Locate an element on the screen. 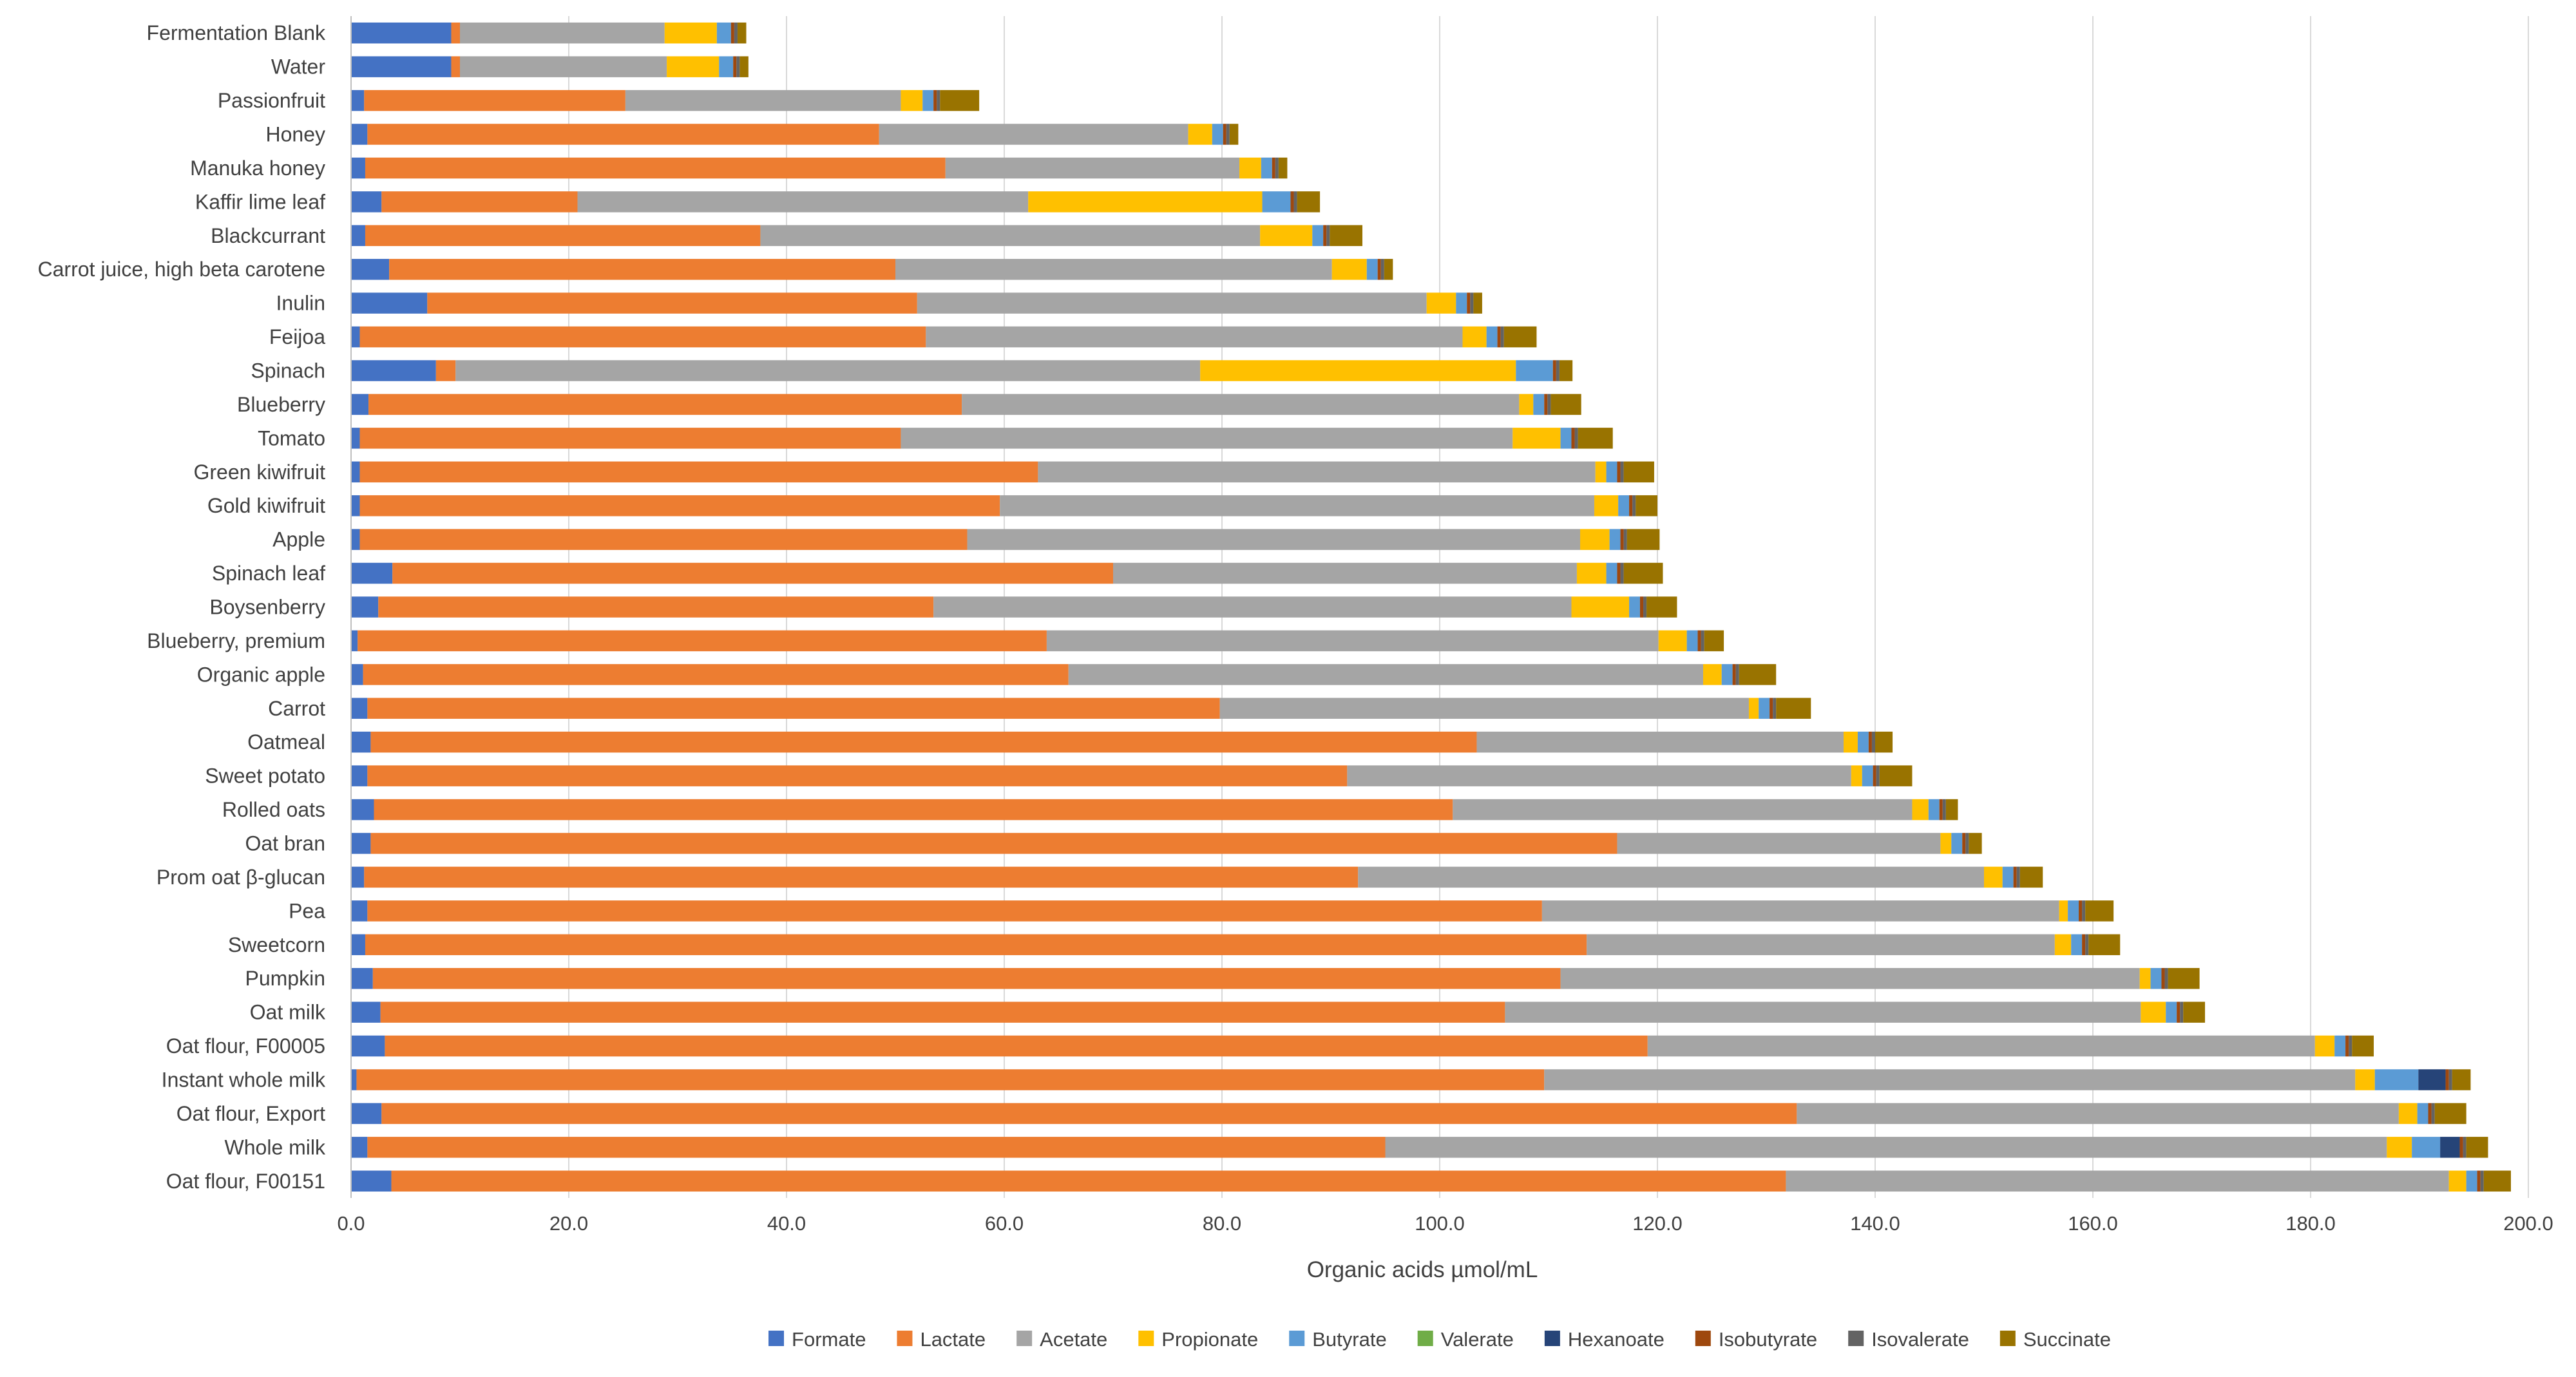 The width and height of the screenshot is (2576, 1377). legend-swatch-butyrate is located at coordinates (1297, 1339).